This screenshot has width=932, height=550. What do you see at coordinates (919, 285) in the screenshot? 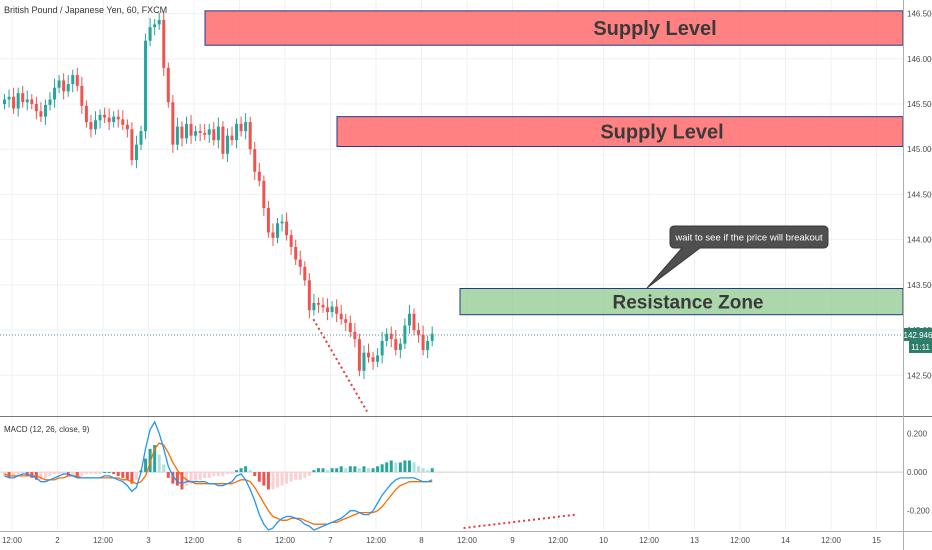
I see `y-tick-label: 143.500` at bounding box center [919, 285].